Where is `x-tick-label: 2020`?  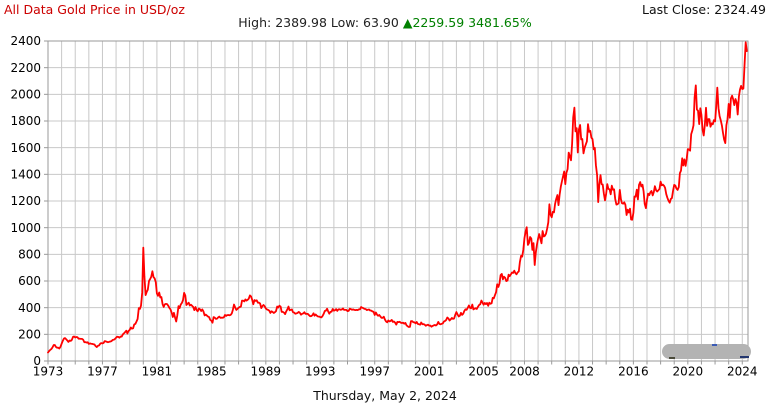 x-tick-label: 2020 is located at coordinates (688, 372).